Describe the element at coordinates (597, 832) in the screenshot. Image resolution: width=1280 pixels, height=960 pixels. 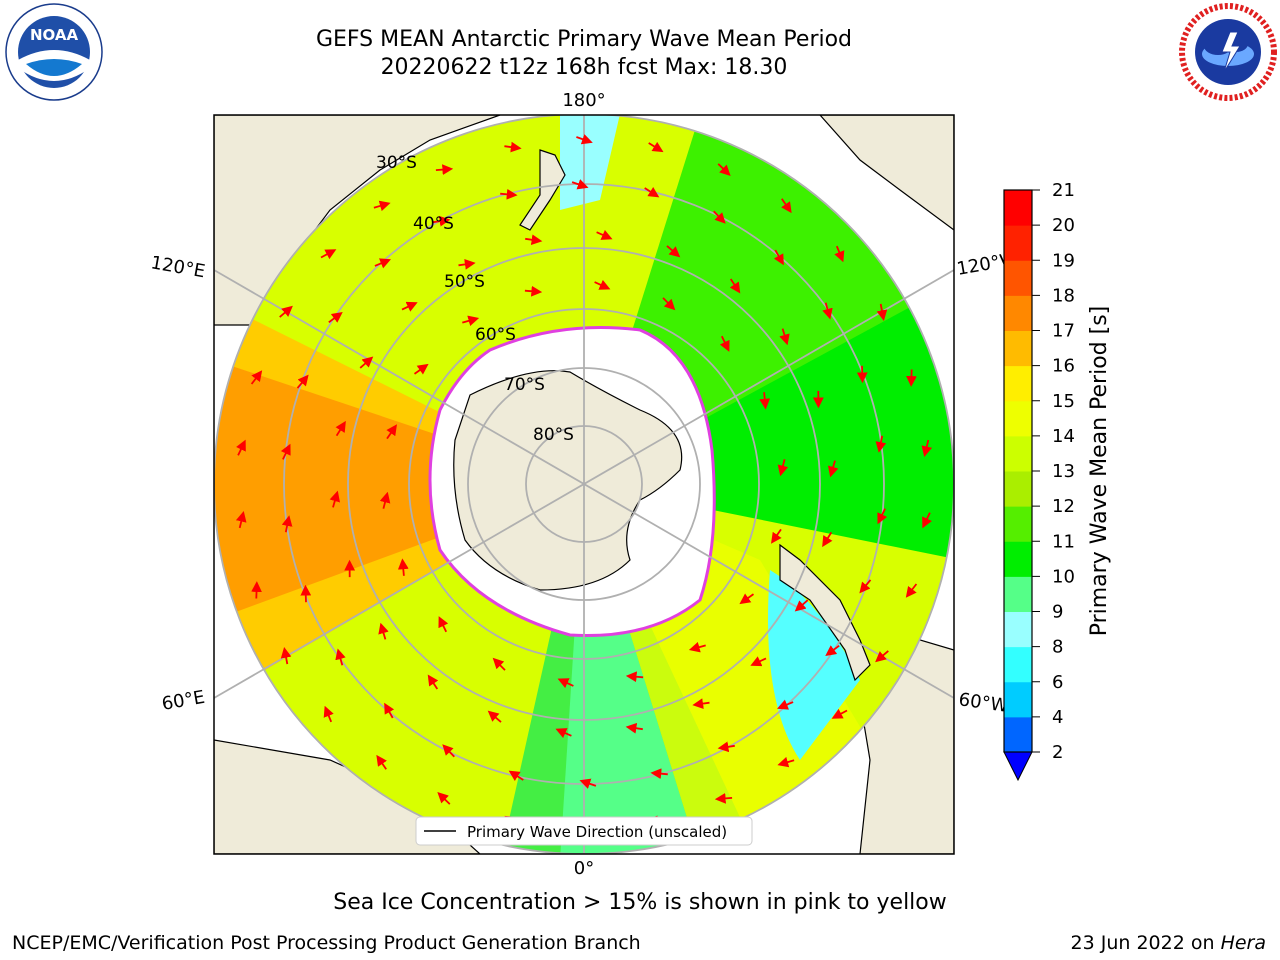
I see `legend-label: Primary Wave Direction (unscaled)` at that location.